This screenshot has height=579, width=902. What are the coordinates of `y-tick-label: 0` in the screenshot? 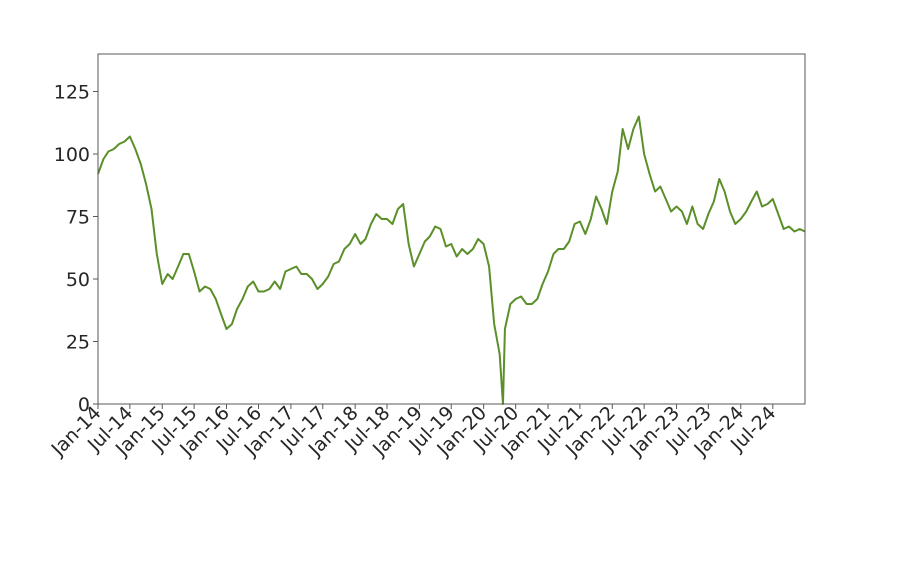 It's located at (84, 405).